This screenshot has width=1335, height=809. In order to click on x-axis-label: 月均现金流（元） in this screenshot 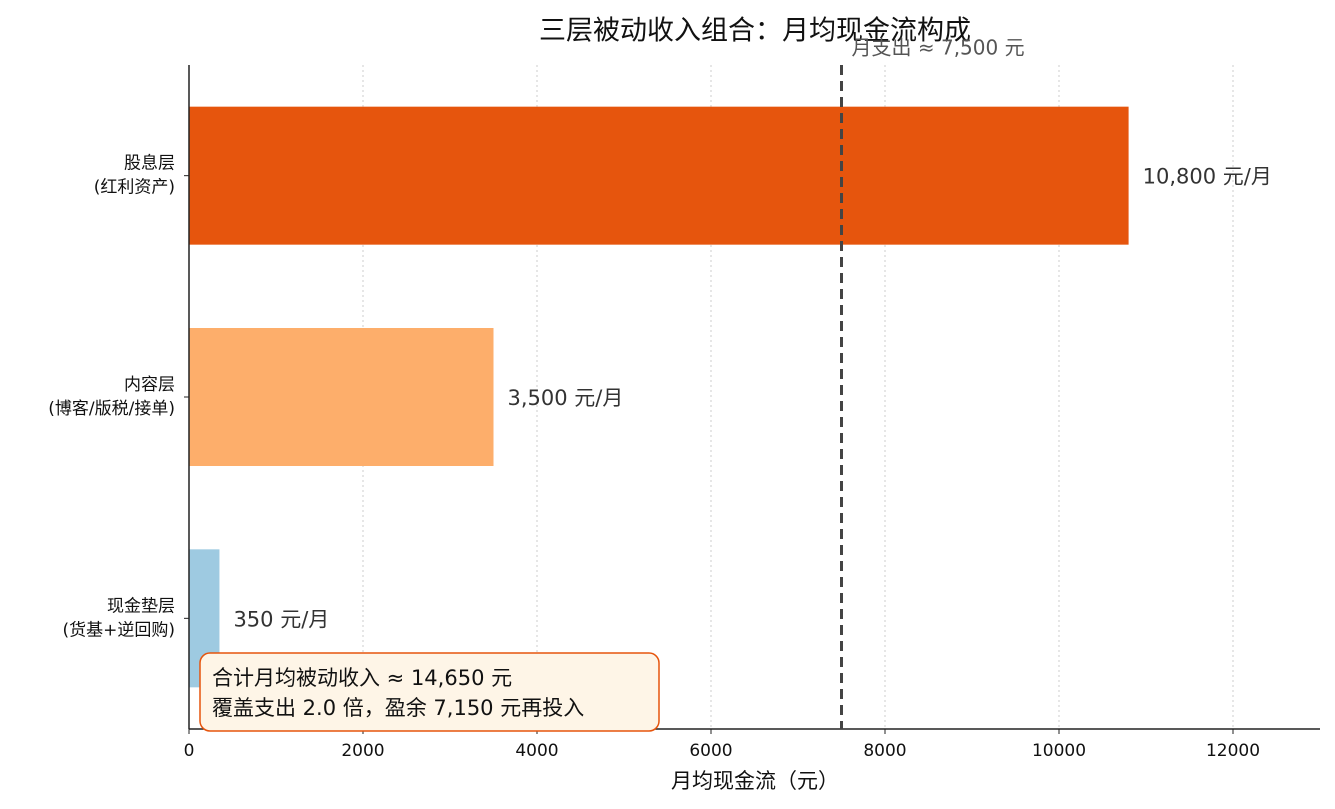, I will do `click(755, 781)`.